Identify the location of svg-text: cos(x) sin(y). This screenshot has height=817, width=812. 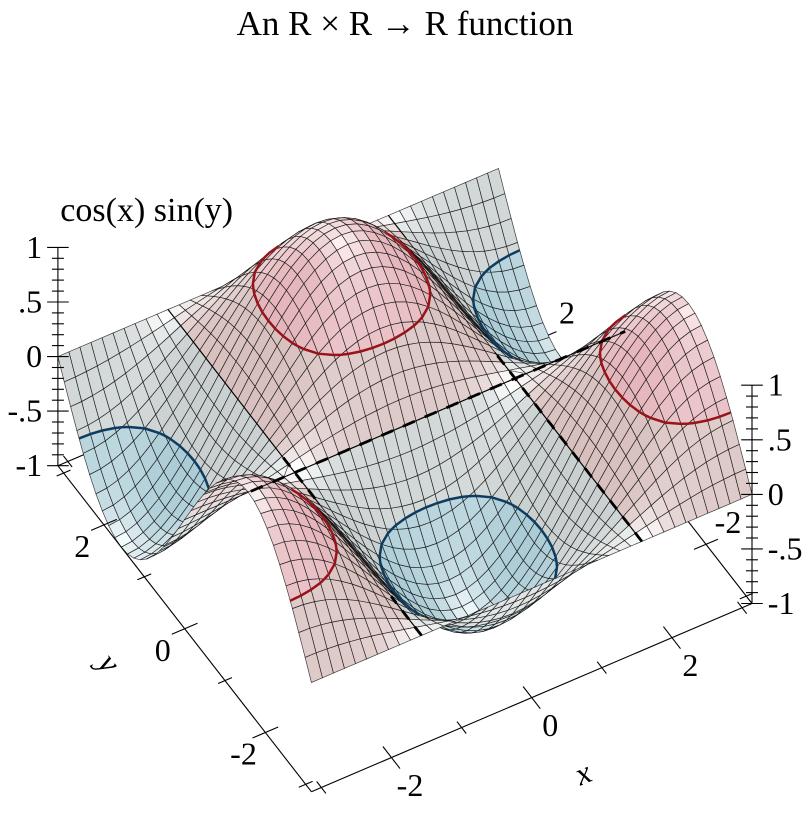
(146, 210).